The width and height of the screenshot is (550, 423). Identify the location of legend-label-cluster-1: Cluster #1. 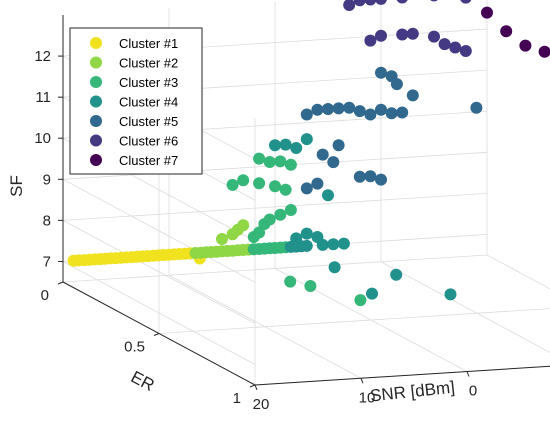
(148, 43).